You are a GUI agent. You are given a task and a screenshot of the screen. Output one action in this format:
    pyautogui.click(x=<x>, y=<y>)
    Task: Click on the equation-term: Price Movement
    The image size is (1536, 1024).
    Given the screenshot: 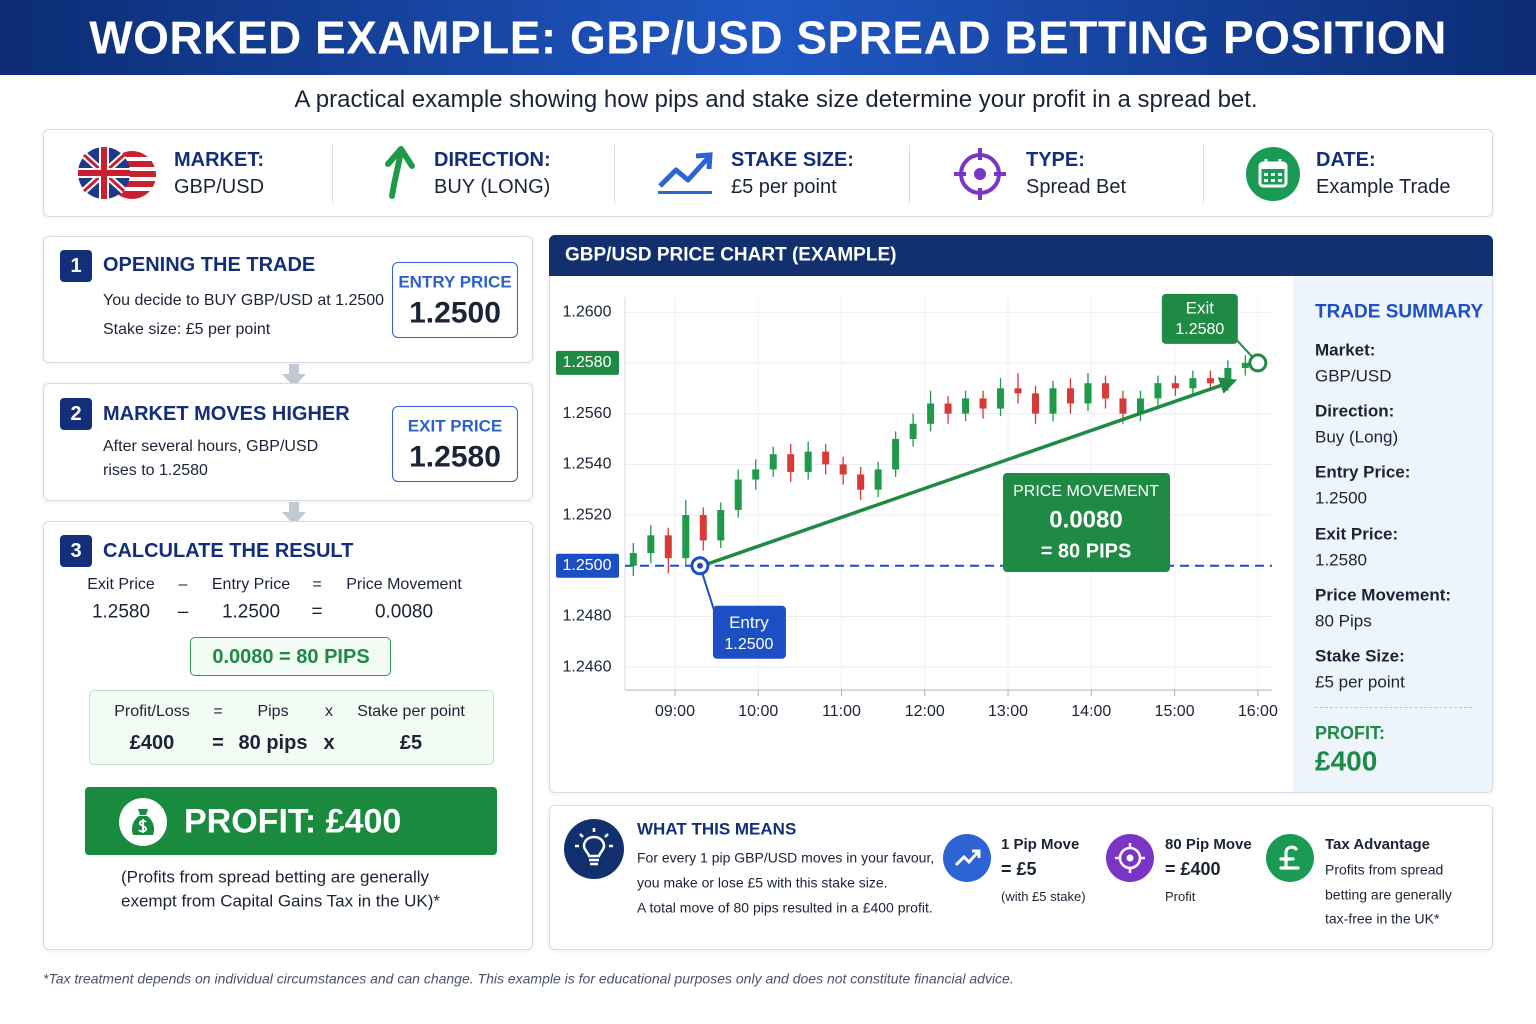 What is the action you would take?
    pyautogui.click(x=404, y=585)
    